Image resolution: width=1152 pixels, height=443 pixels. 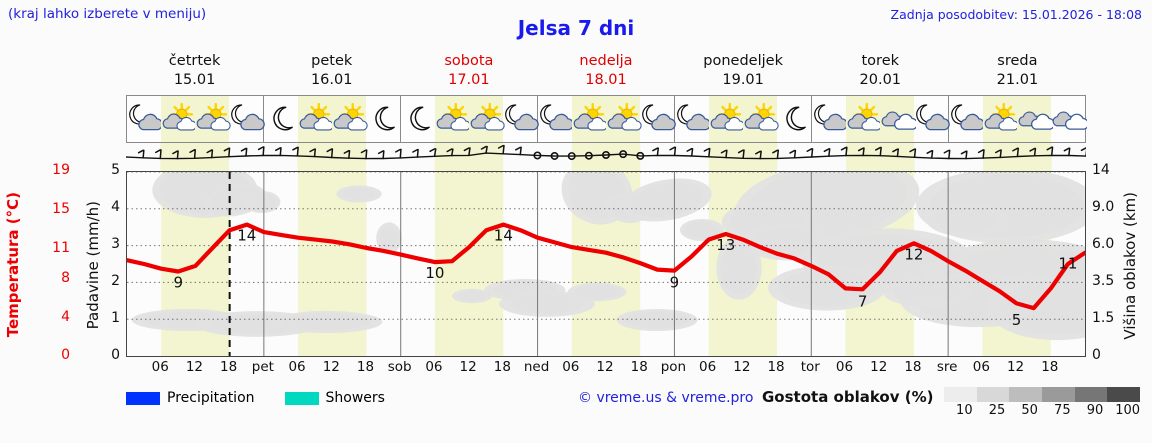 What do you see at coordinates (1043, 411) in the screenshot?
I see `cloud-density-ramp-ticks: 10 25 50 75 90 100` at bounding box center [1043, 411].